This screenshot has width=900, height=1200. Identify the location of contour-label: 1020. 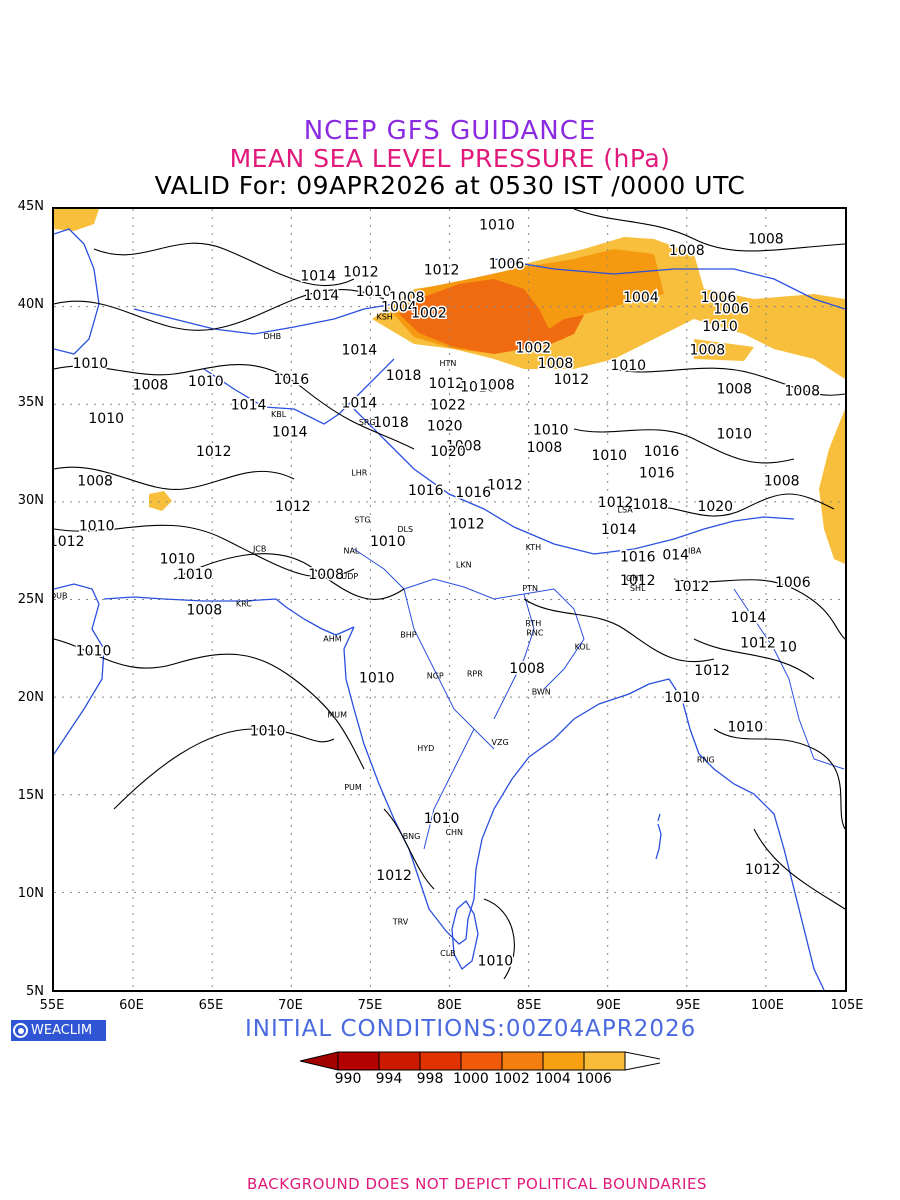
(448, 452).